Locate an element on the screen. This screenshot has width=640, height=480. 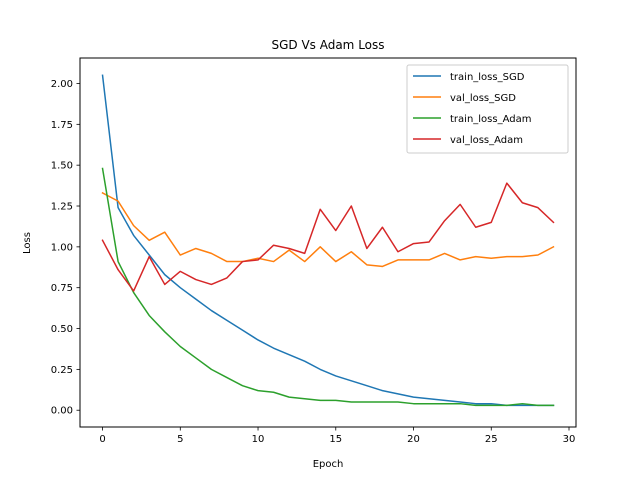
y-tick-label: 0.25 is located at coordinates (62, 370).